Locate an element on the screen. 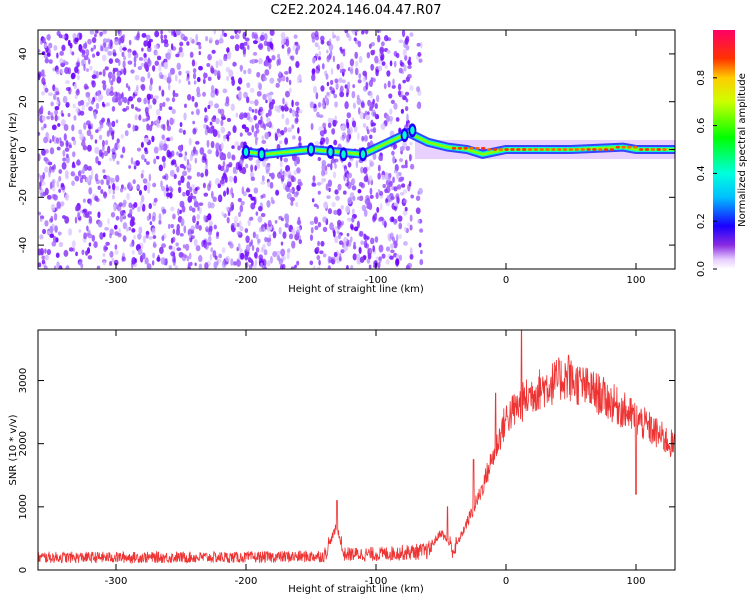  colorbar-label: Normalized spectral amplitude is located at coordinates (742, 150).